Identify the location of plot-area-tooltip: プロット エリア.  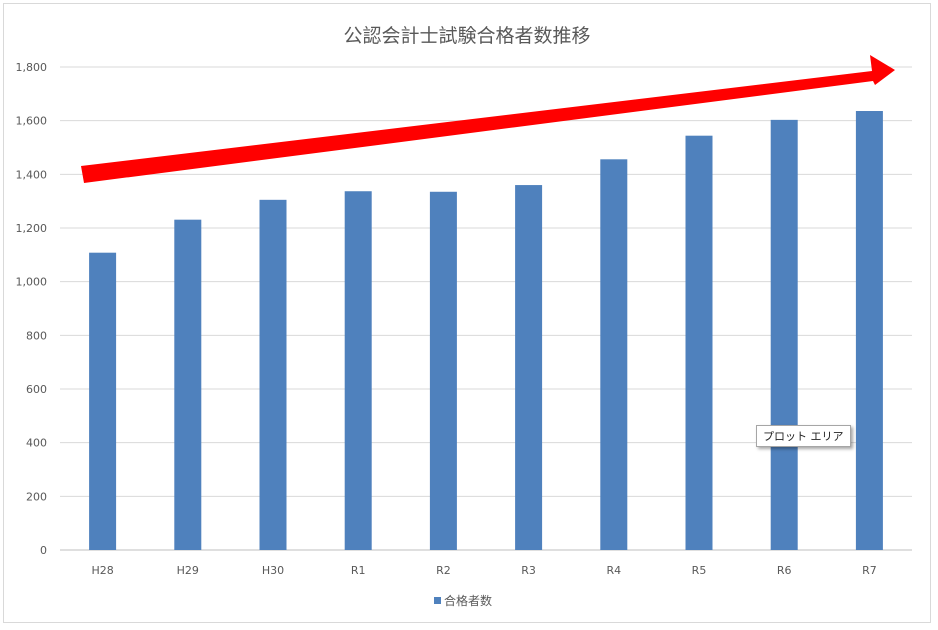
(803, 436).